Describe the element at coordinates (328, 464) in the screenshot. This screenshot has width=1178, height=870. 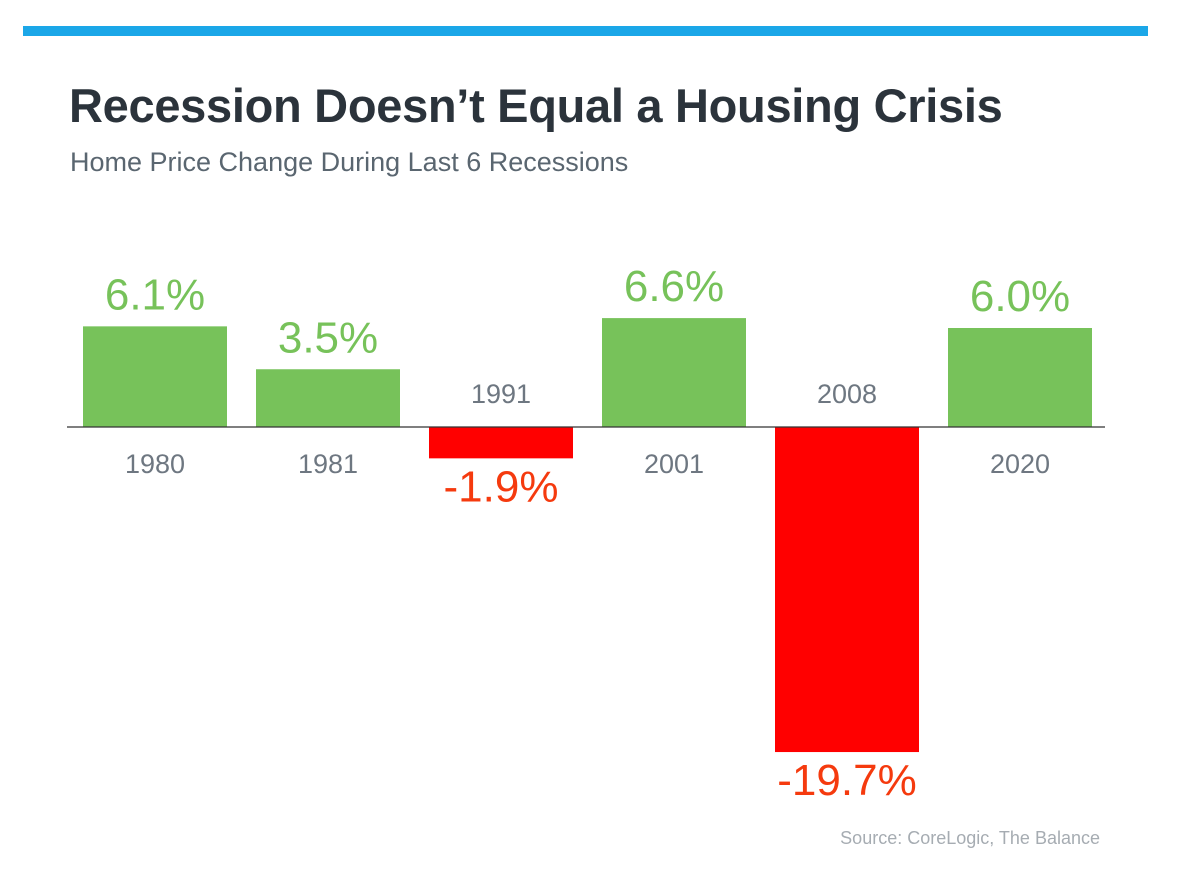
I see `category-label-1981: 1981` at that location.